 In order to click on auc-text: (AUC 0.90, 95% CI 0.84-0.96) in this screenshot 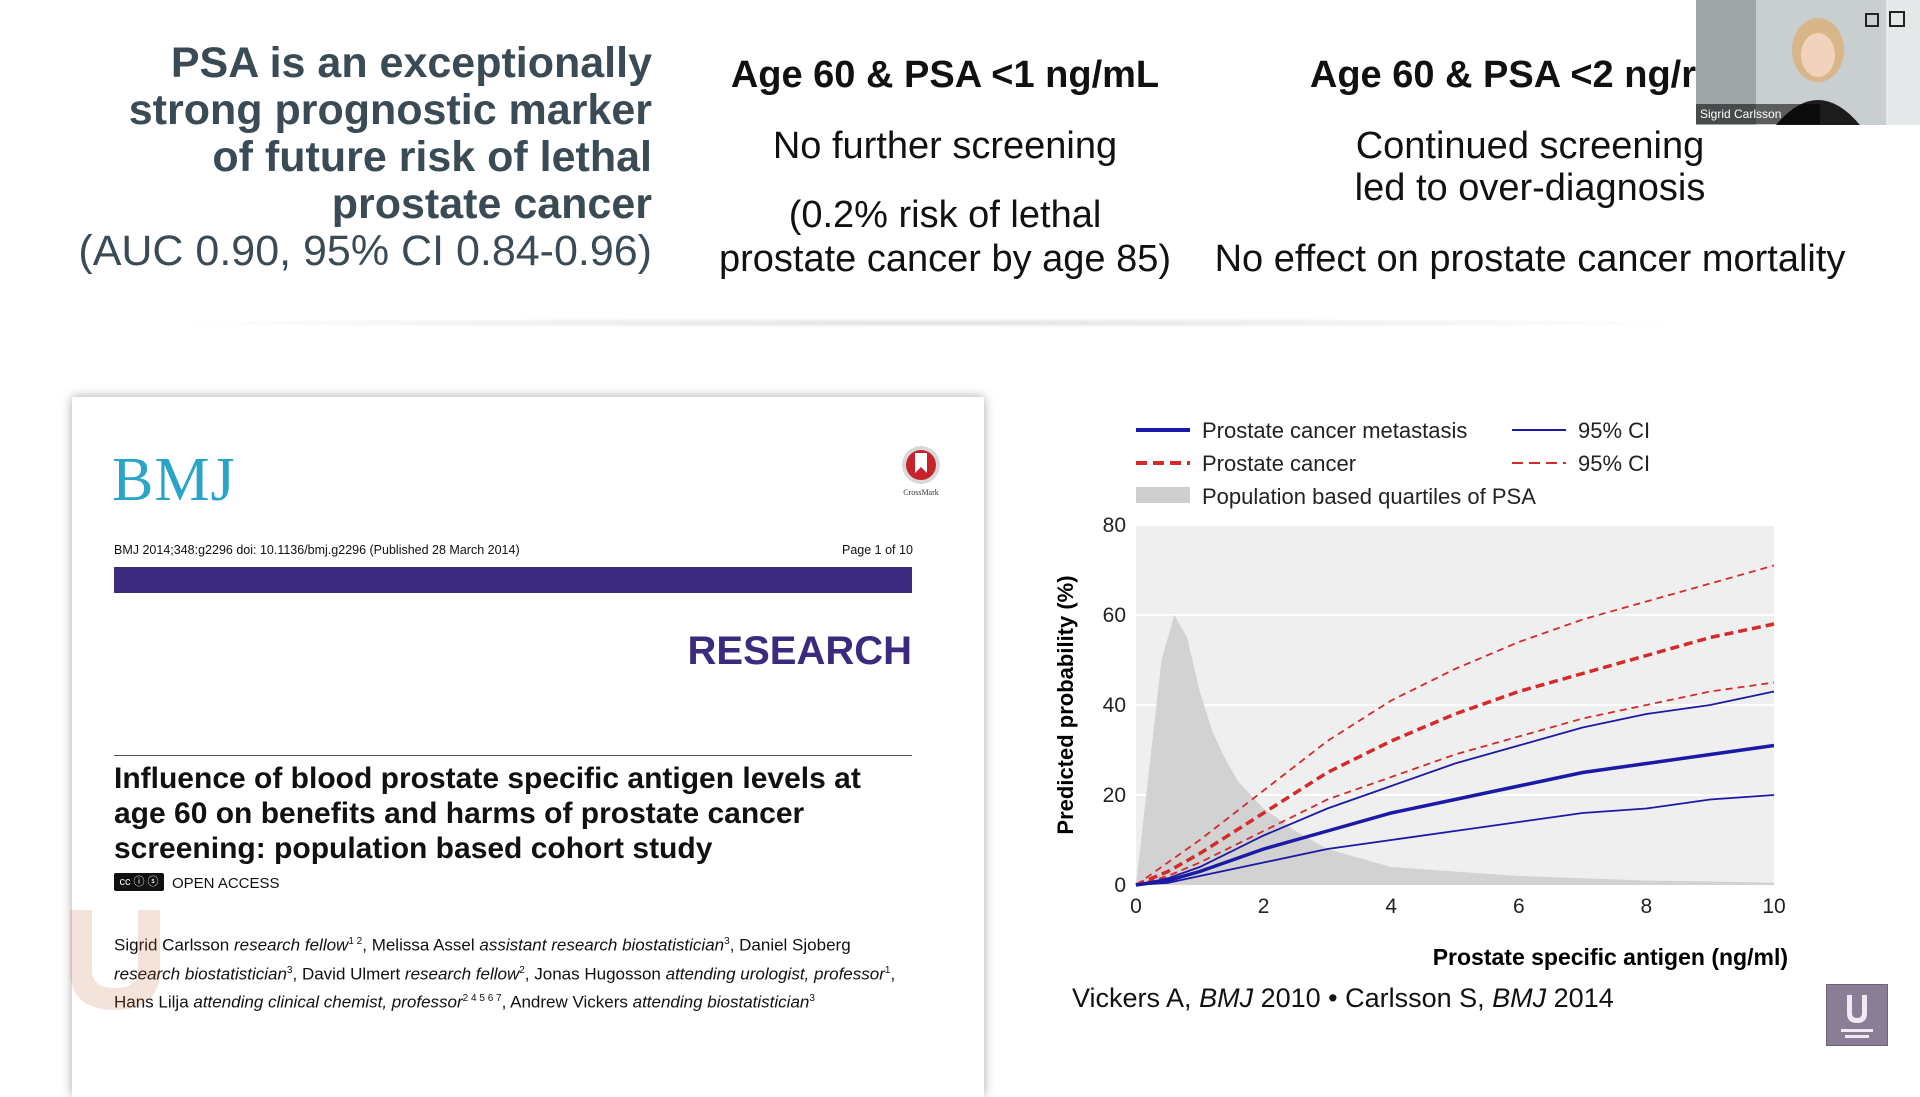, I will do `click(365, 251)`.